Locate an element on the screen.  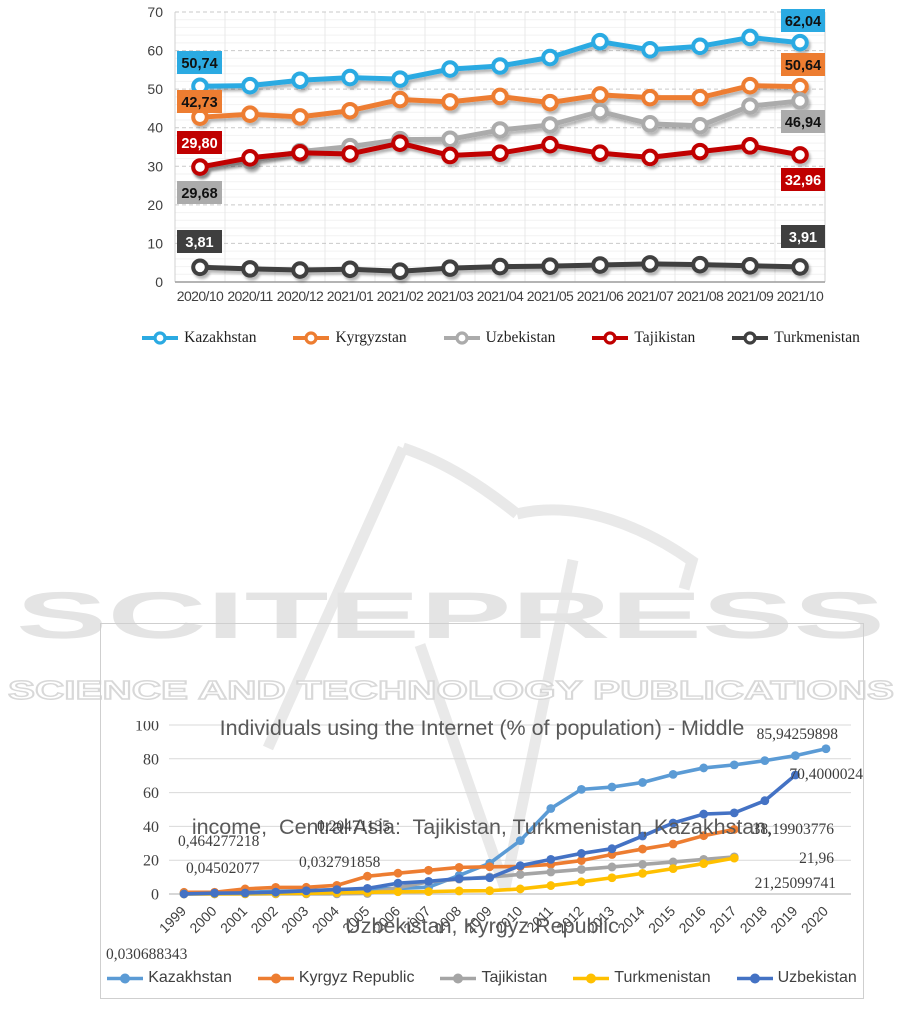
svg-text: 50,64 is located at coordinates (803, 66).